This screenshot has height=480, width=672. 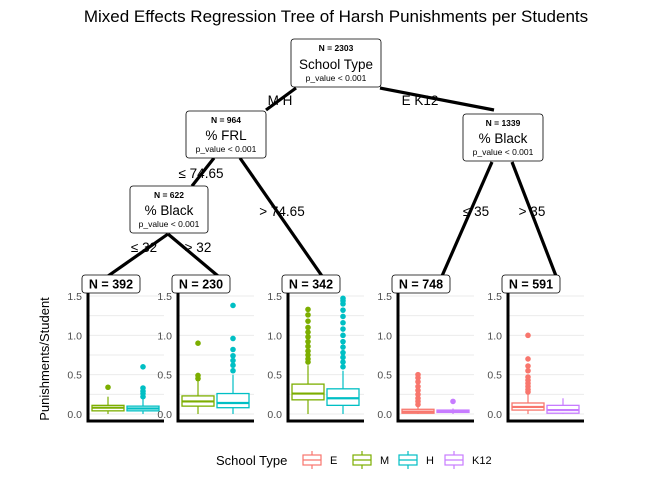 What do you see at coordinates (420, 100) in the screenshot?
I see `edge-label-root-black-right: E K12` at bounding box center [420, 100].